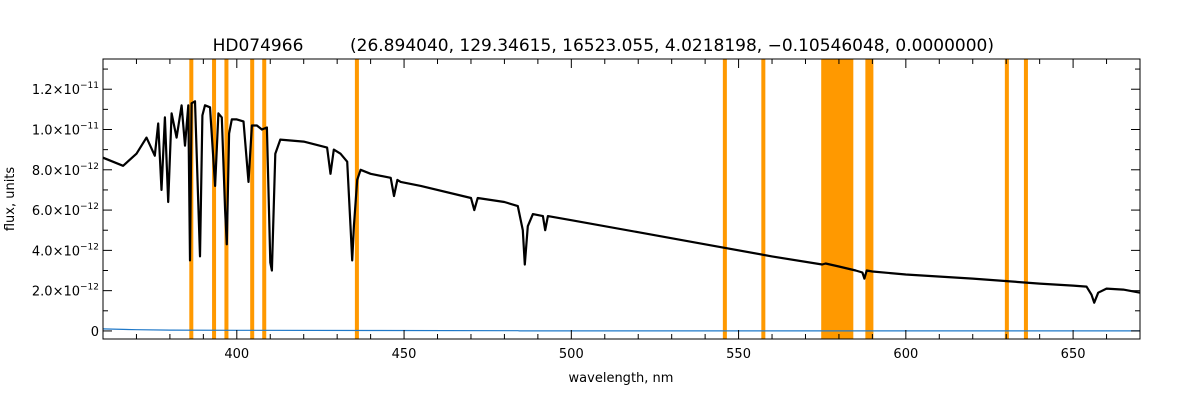  I want to click on y-tick-label: 6.0×10⁻¹², so click(65, 210).